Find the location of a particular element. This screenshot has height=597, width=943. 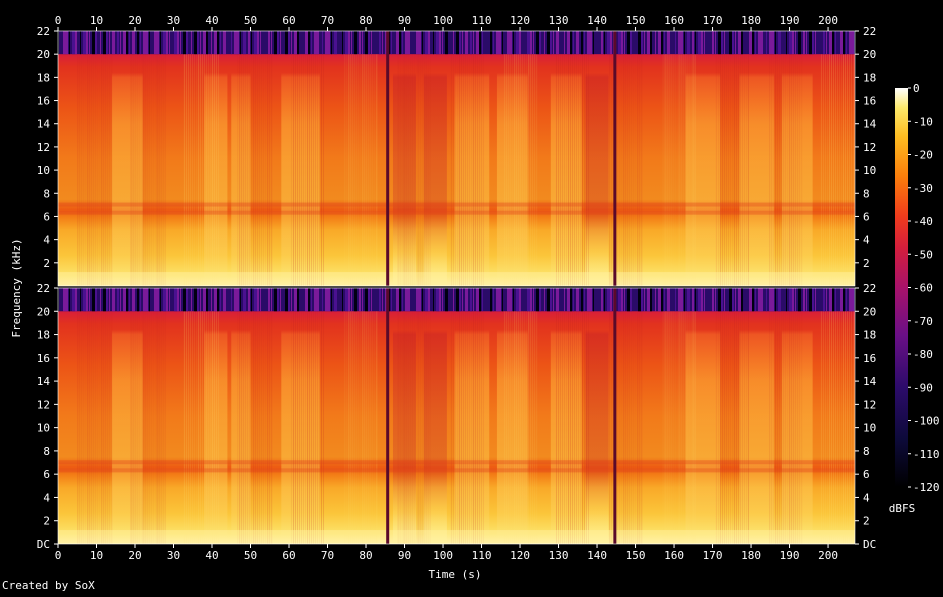

x-tick-label-top: 20 is located at coordinates (134, 20).